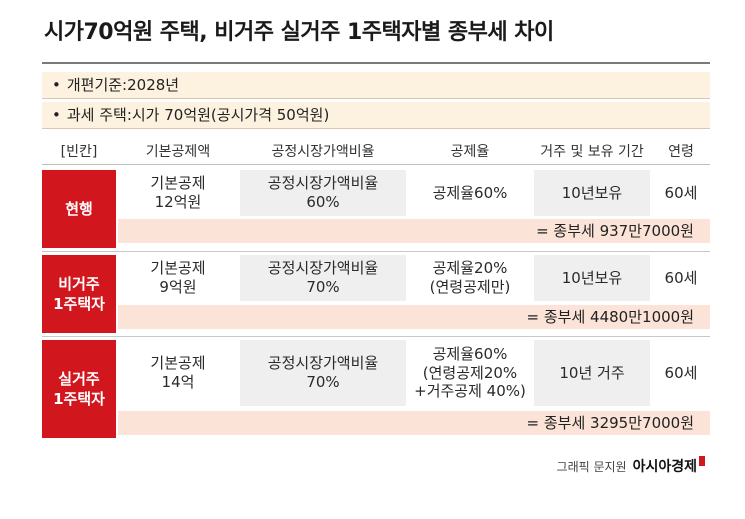  What do you see at coordinates (414, 423) in the screenshot?
I see `result-resident: = 종부세 3295만7000원` at bounding box center [414, 423].